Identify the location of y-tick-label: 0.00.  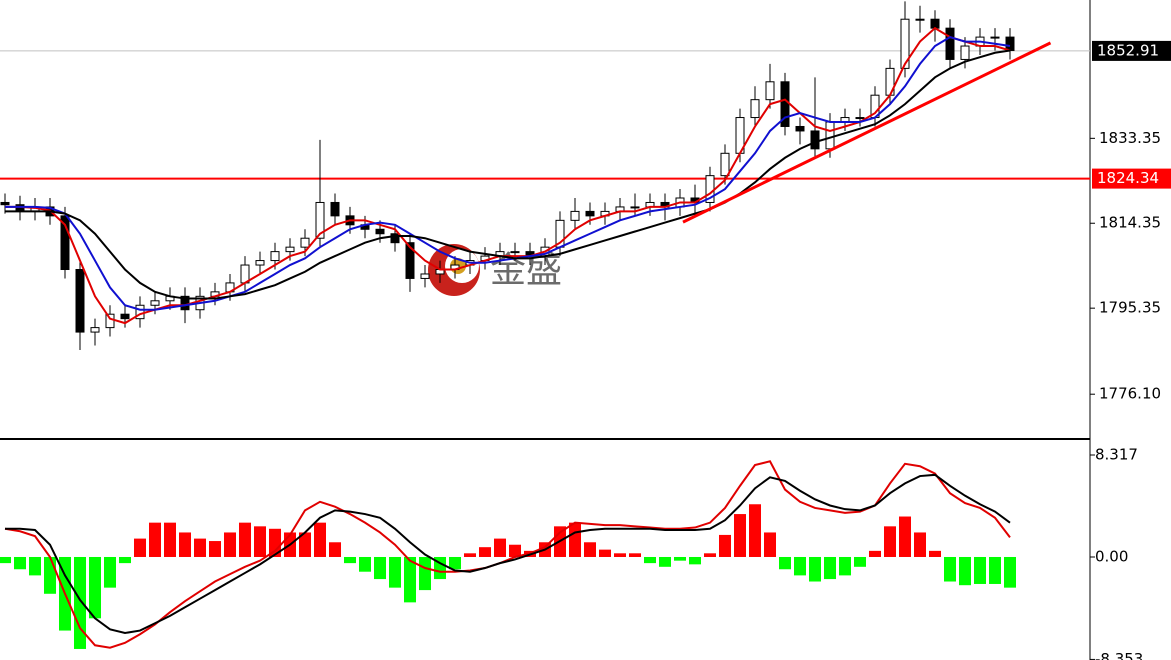
(1111, 556).